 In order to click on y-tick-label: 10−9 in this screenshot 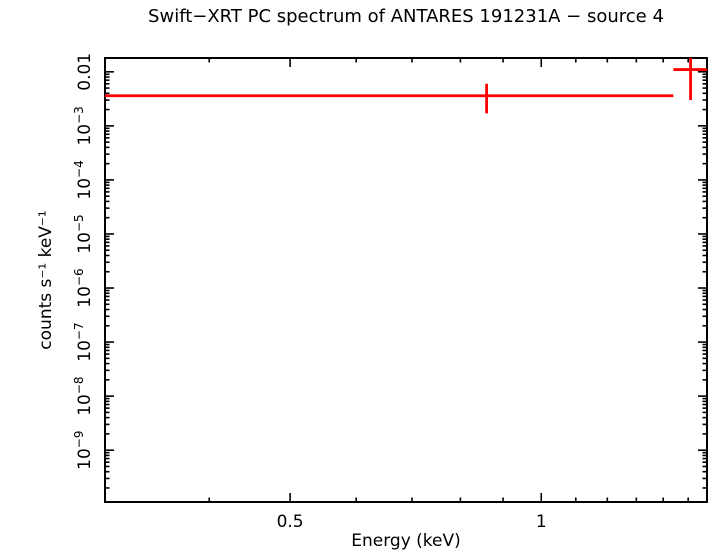, I will do `click(83, 450)`.